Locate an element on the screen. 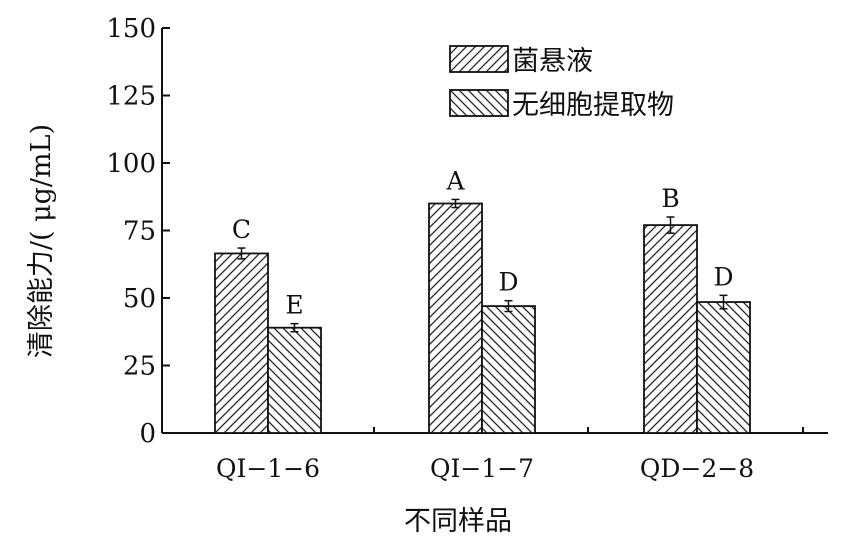 The height and width of the screenshot is (548, 850). y-axis: 0 25 50 75 100 125 150 is located at coordinates (138, 231).